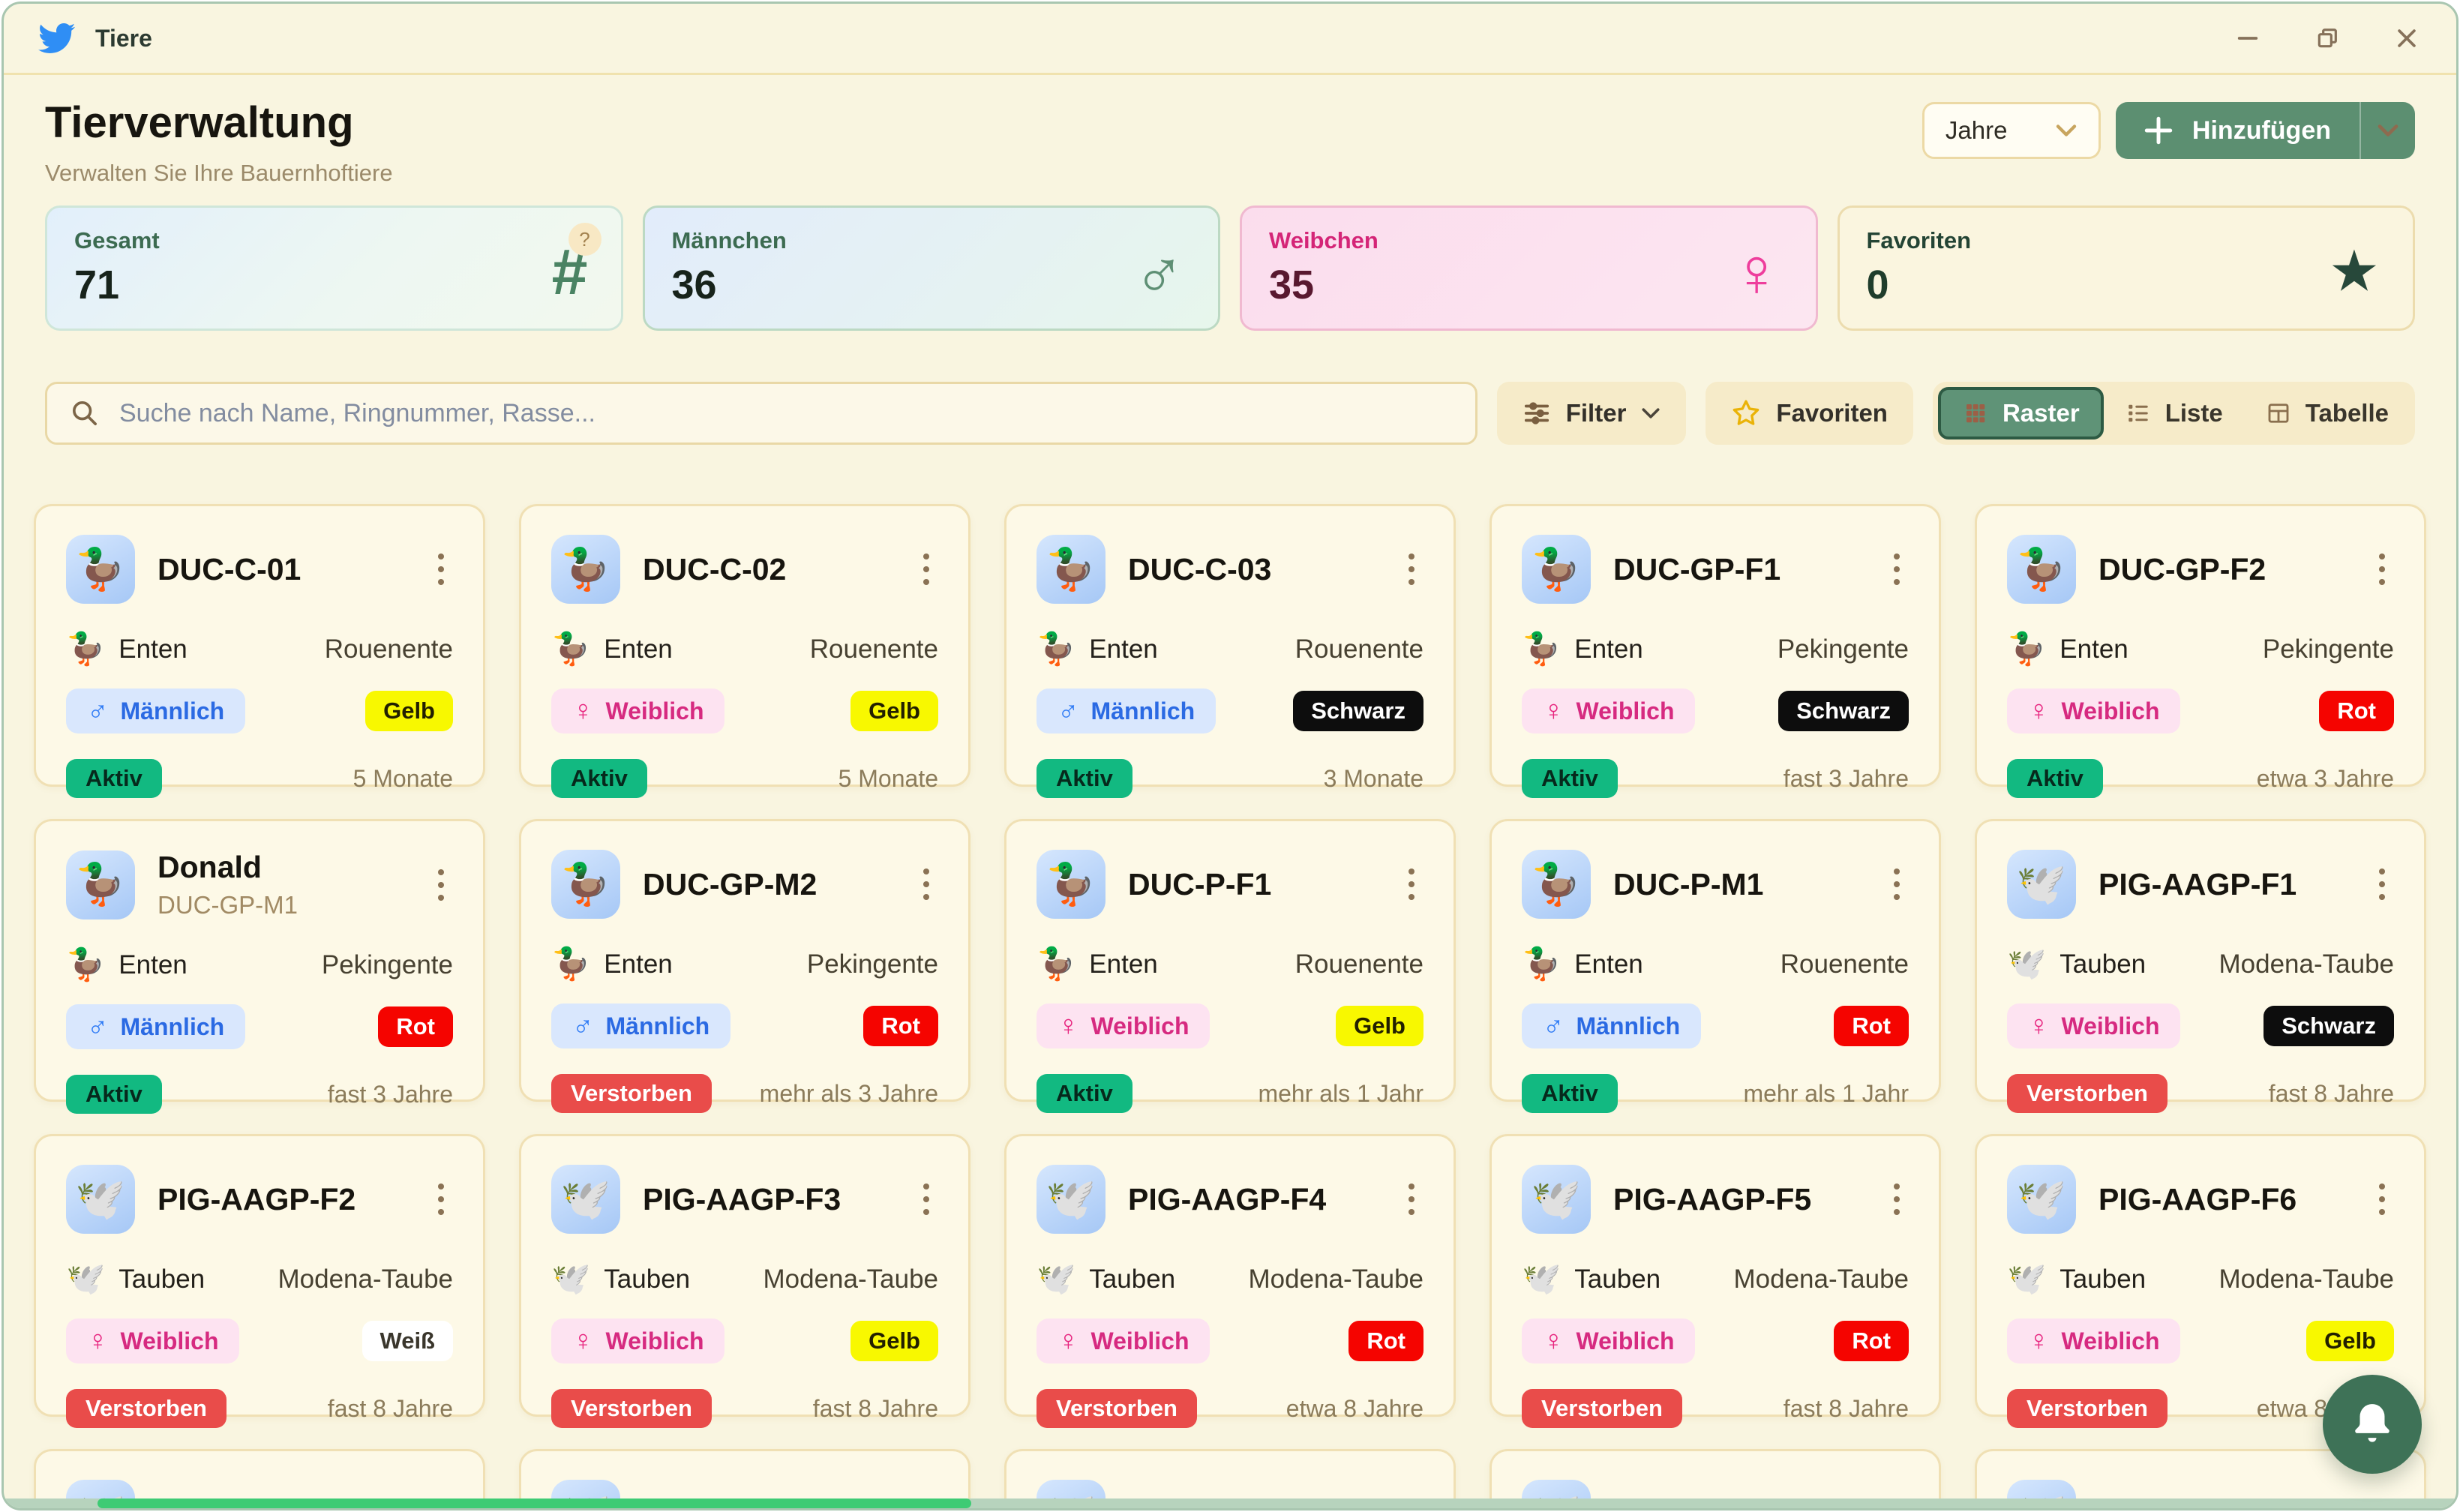  I want to click on filter-button-label: Filter, so click(1596, 413).